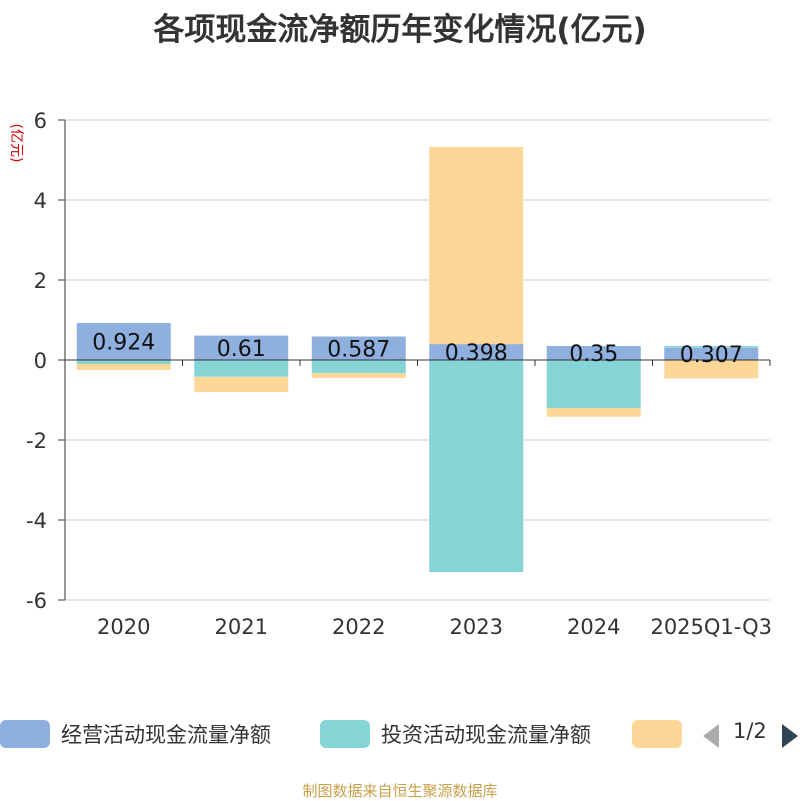 The width and height of the screenshot is (800, 801). What do you see at coordinates (711, 627) in the screenshot?
I see `x-tick-label-5: 2025Q1-Q3` at bounding box center [711, 627].